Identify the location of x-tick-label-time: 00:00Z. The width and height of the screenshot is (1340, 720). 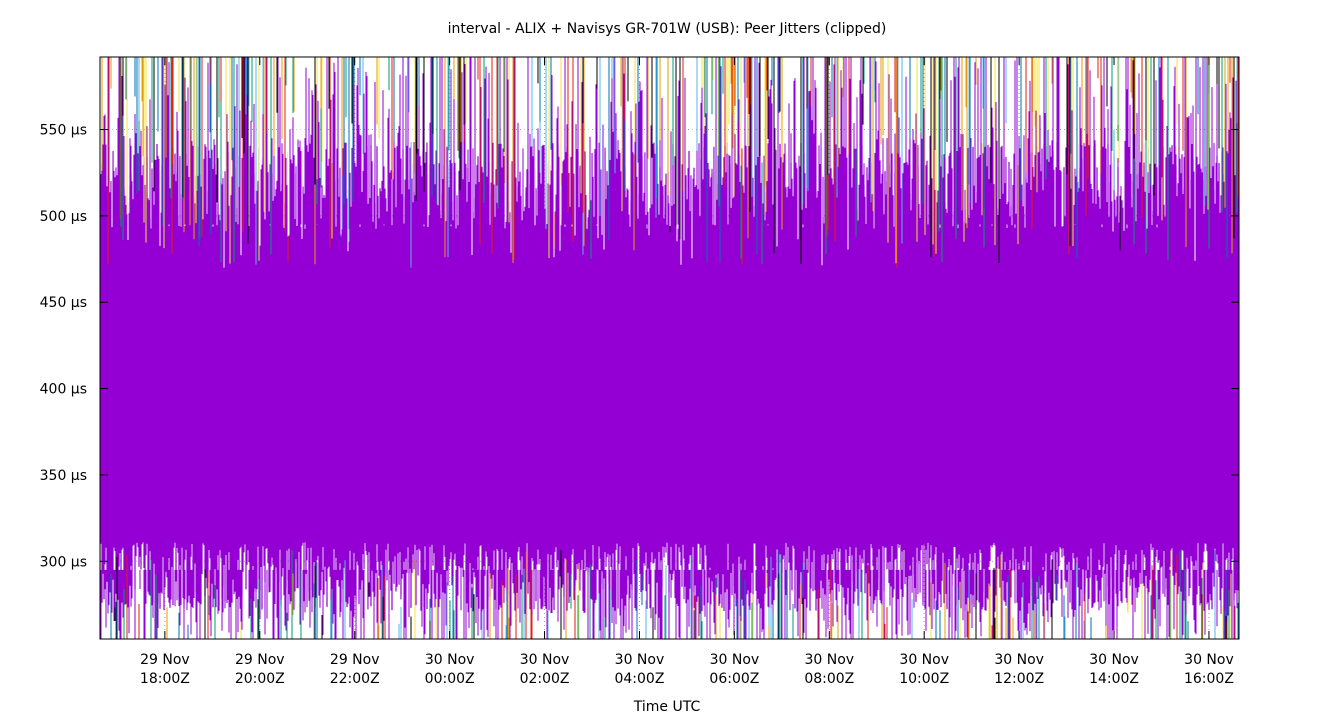
(450, 679).